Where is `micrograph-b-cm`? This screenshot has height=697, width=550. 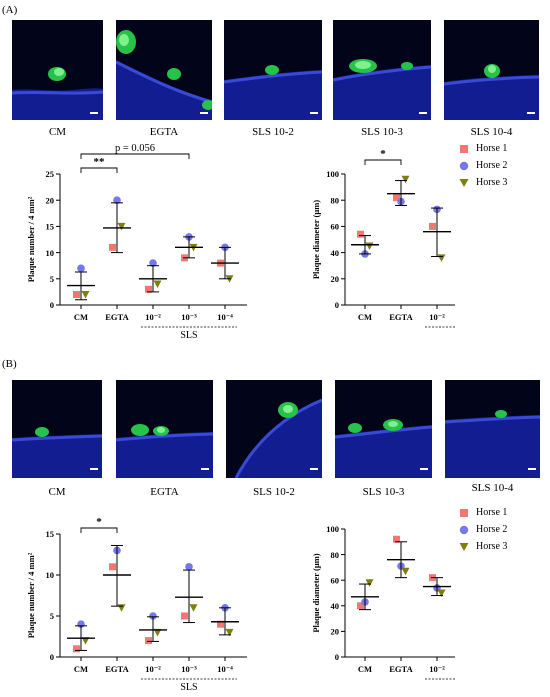 micrograph-b-cm is located at coordinates (57, 429).